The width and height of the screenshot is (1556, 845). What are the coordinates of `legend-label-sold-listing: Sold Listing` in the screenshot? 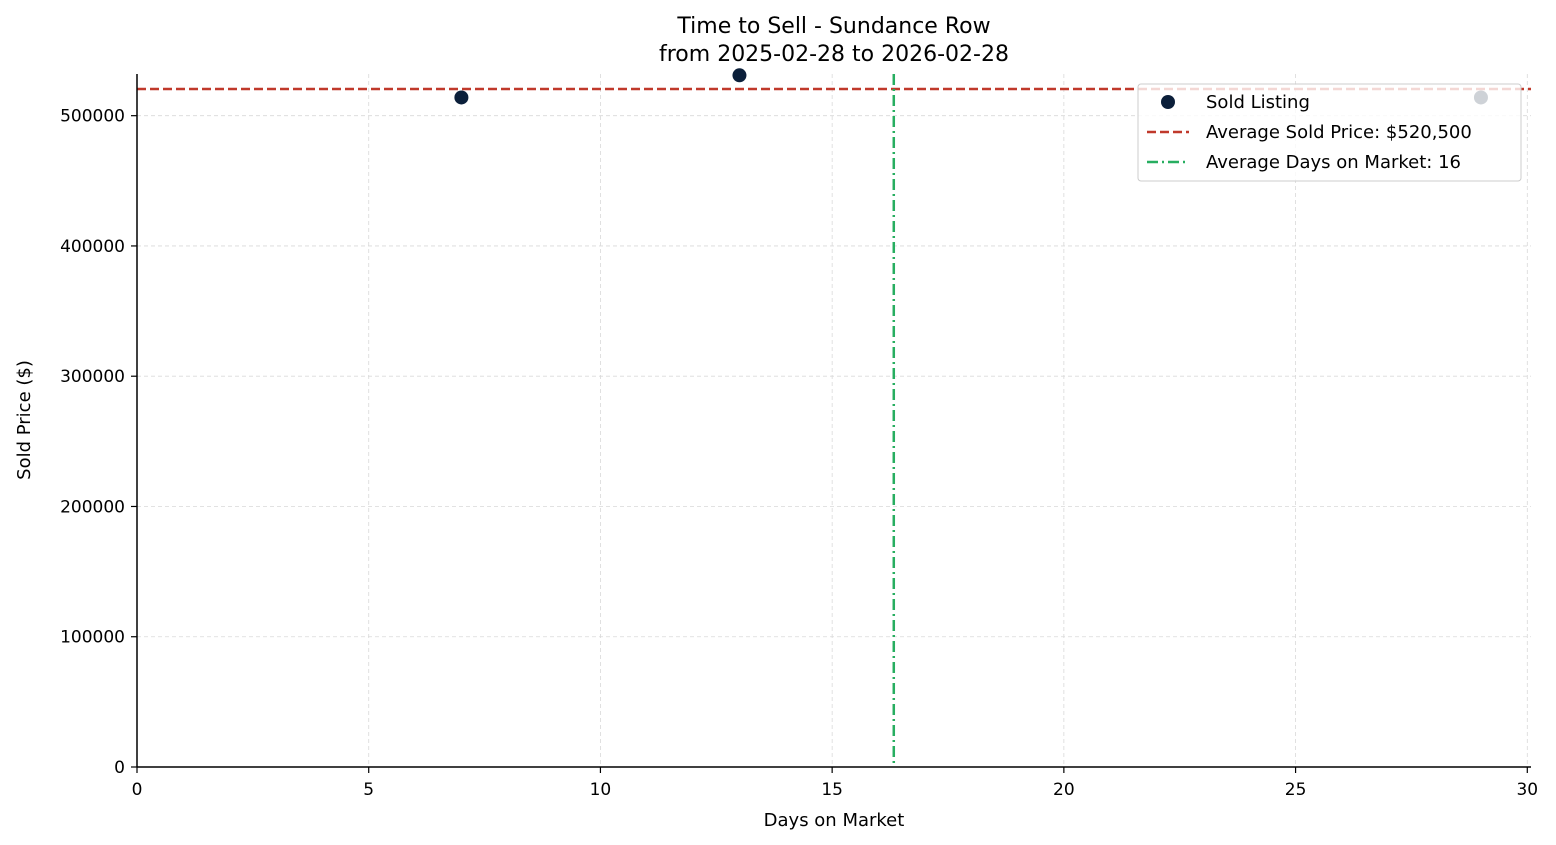 It's located at (1258, 102).